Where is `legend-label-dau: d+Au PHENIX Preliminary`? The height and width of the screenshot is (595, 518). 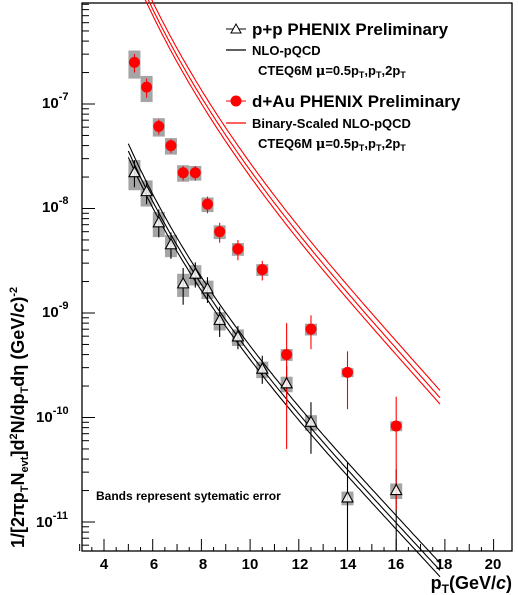
legend-label-dau: d+Au PHENIX Preliminary is located at coordinates (356, 101).